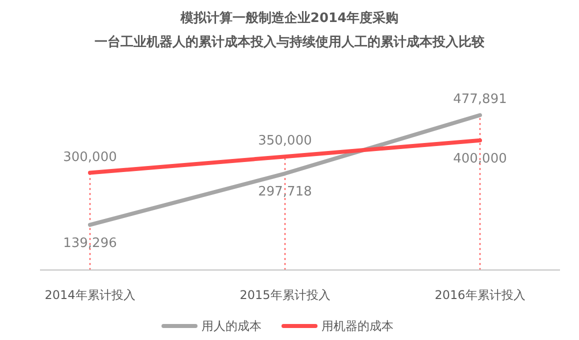 This screenshot has height=340, width=579. I want to click on data-label: 300,000, so click(90, 157).